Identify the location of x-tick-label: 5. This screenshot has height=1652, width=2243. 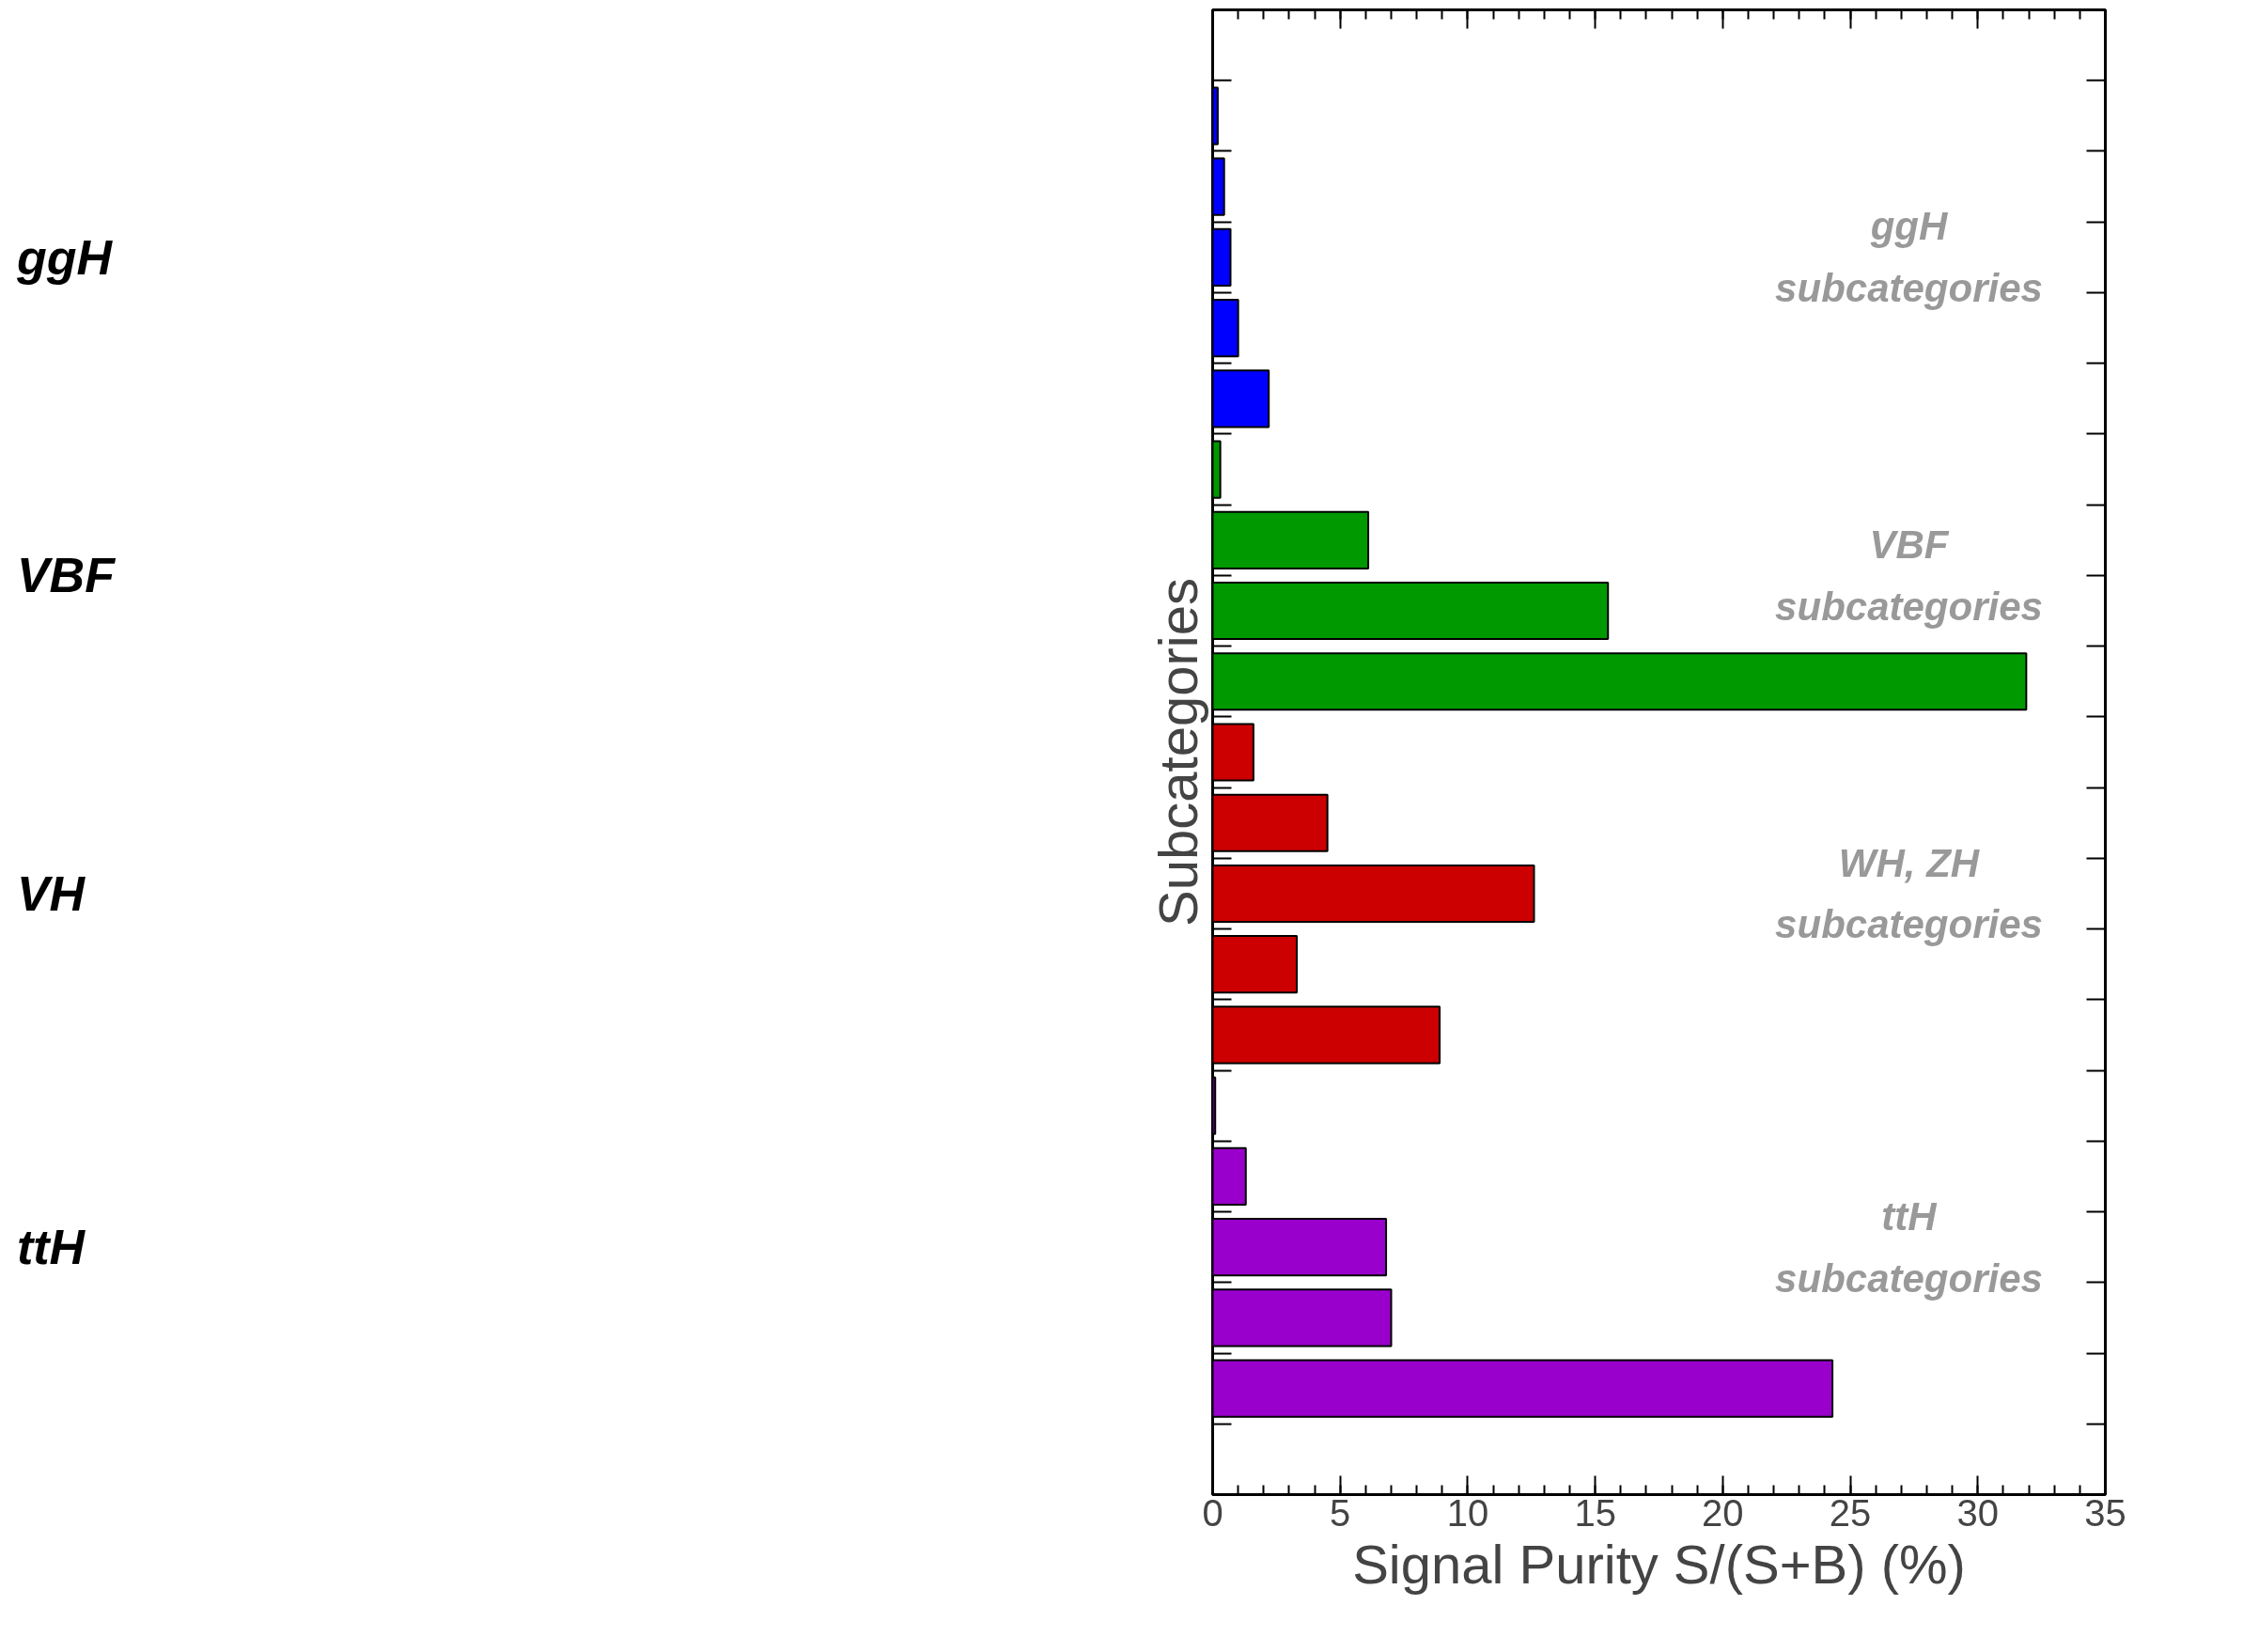
(1340, 1512).